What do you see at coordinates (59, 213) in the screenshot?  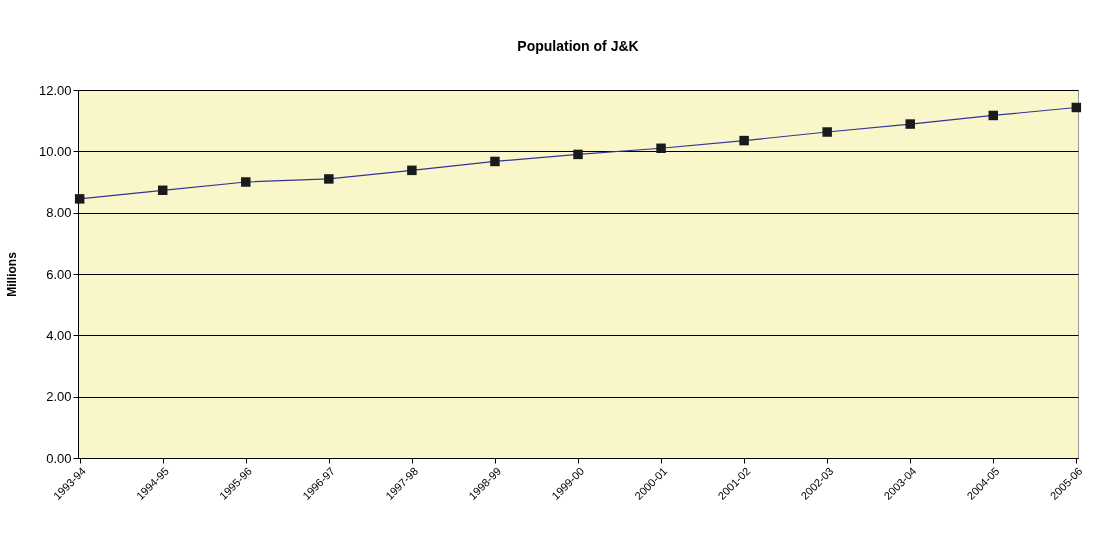 I see `y-tick-label: 8.00` at bounding box center [59, 213].